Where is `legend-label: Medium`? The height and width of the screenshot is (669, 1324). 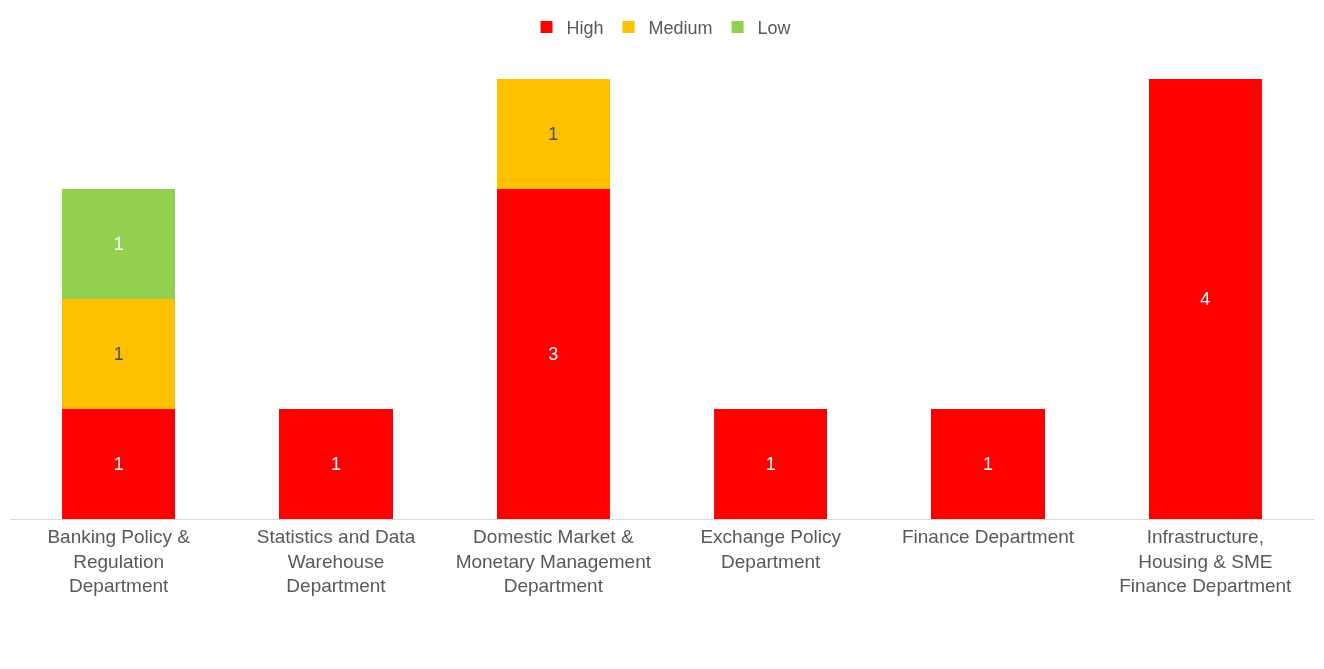
legend-label: Medium is located at coordinates (680, 27).